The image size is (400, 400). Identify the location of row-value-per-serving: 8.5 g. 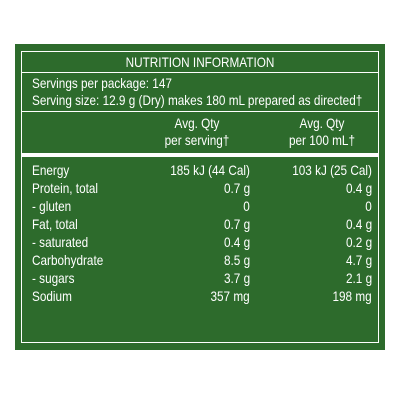
(236, 260).